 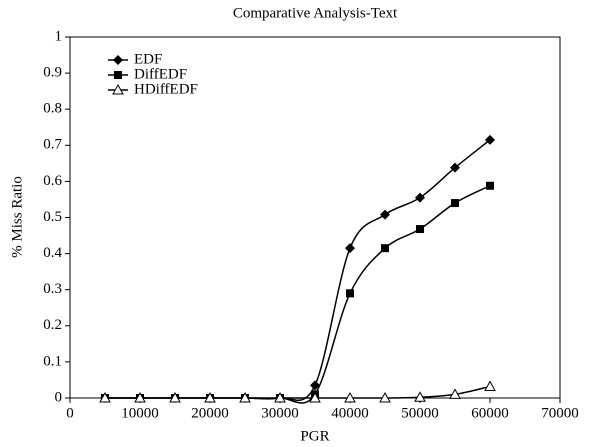 I want to click on x-tick-label: 50000, so click(x=420, y=413).